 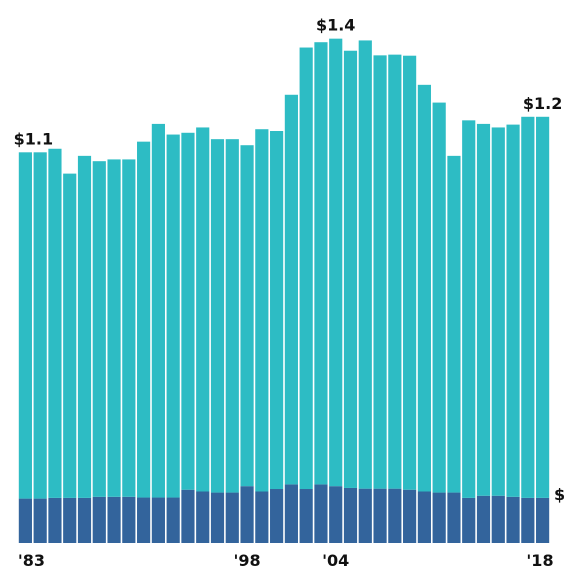 What do you see at coordinates (31, 559) in the screenshot?
I see `x-tick-label: '83` at bounding box center [31, 559].